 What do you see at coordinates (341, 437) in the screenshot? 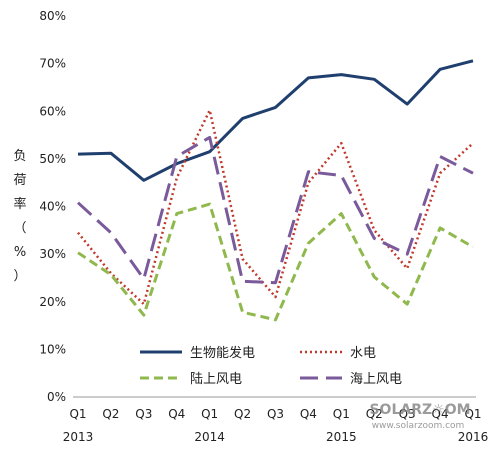
I see `x-year-label: 2015` at bounding box center [341, 437].